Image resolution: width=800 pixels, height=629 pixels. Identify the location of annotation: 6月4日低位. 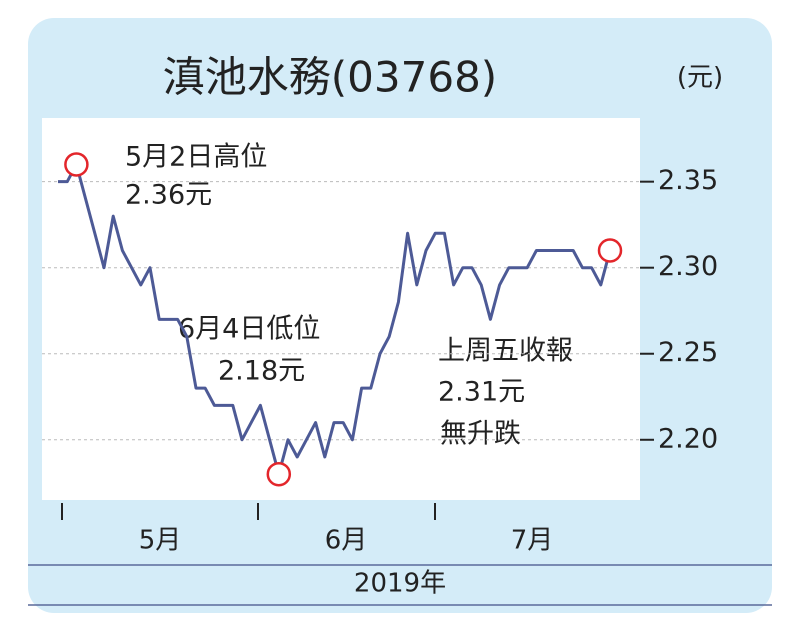
(249, 329).